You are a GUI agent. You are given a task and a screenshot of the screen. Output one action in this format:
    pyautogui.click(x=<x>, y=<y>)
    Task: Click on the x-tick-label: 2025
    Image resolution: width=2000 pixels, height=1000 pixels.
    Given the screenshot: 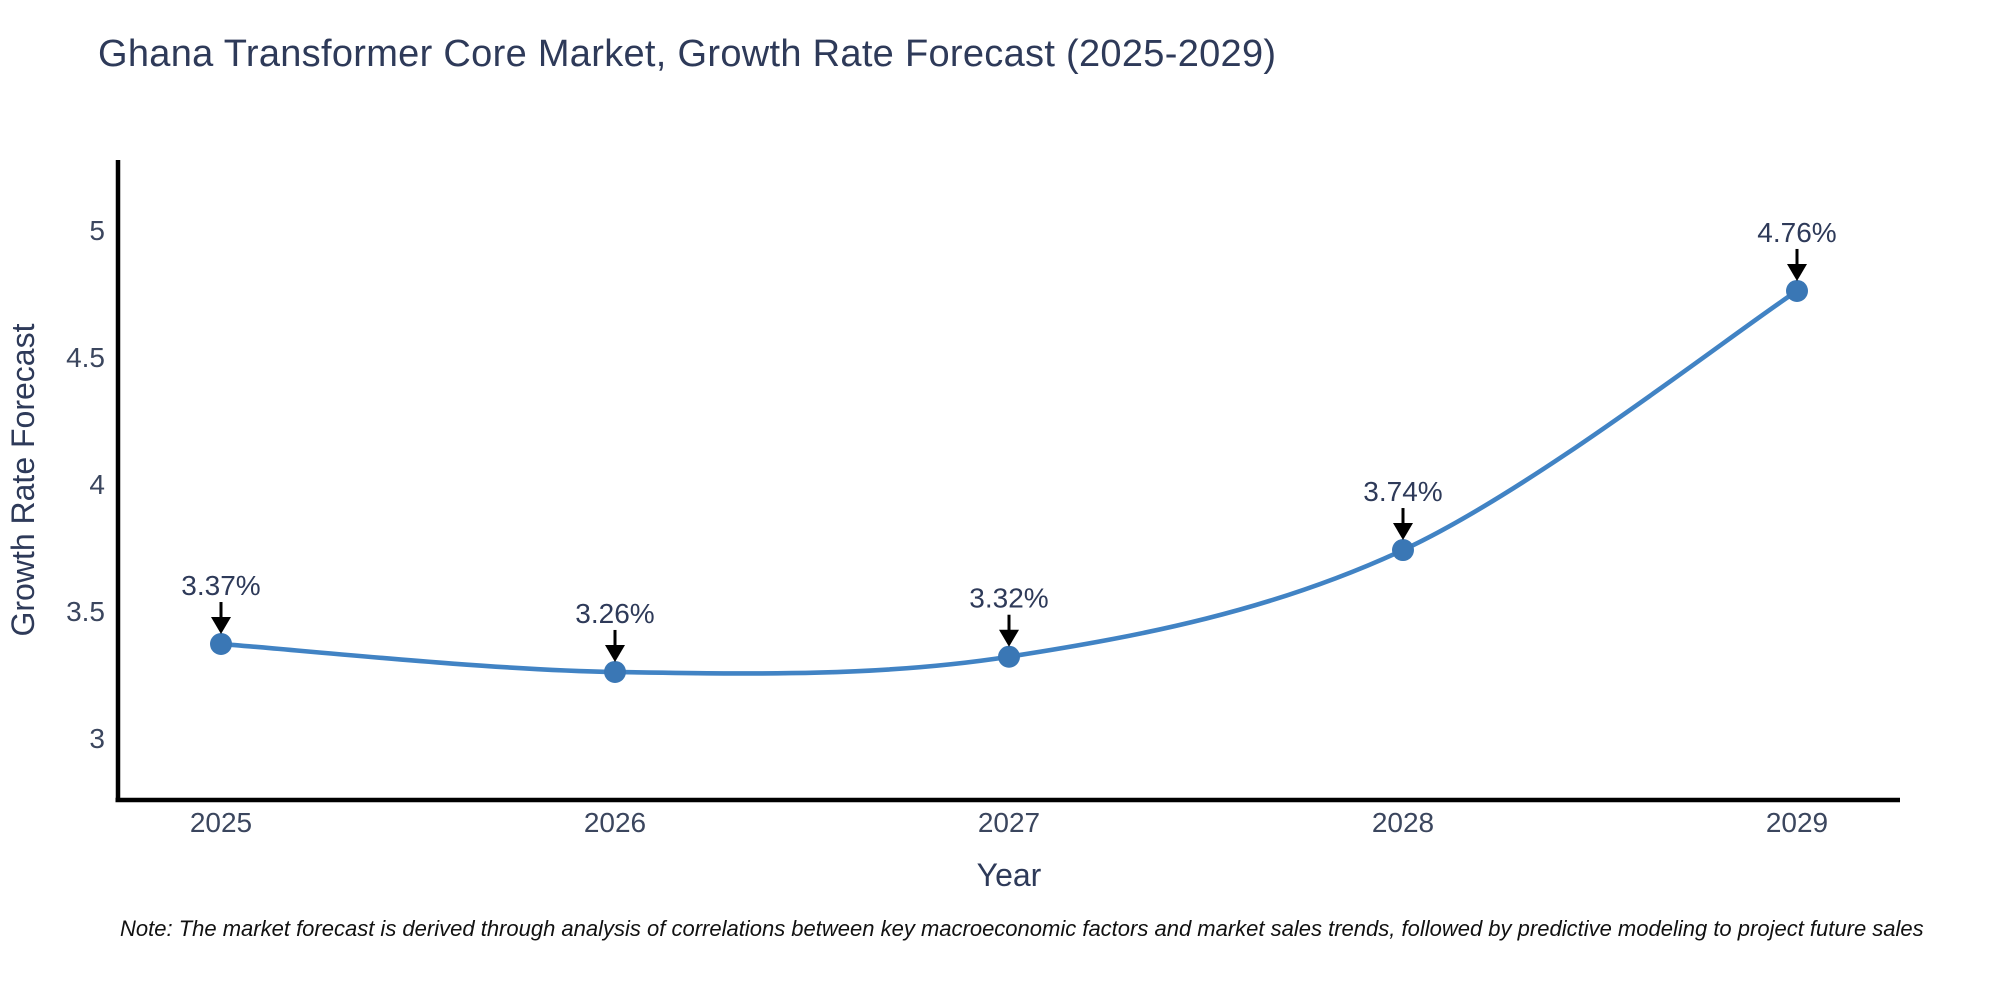 What is the action you would take?
    pyautogui.click(x=221, y=822)
    